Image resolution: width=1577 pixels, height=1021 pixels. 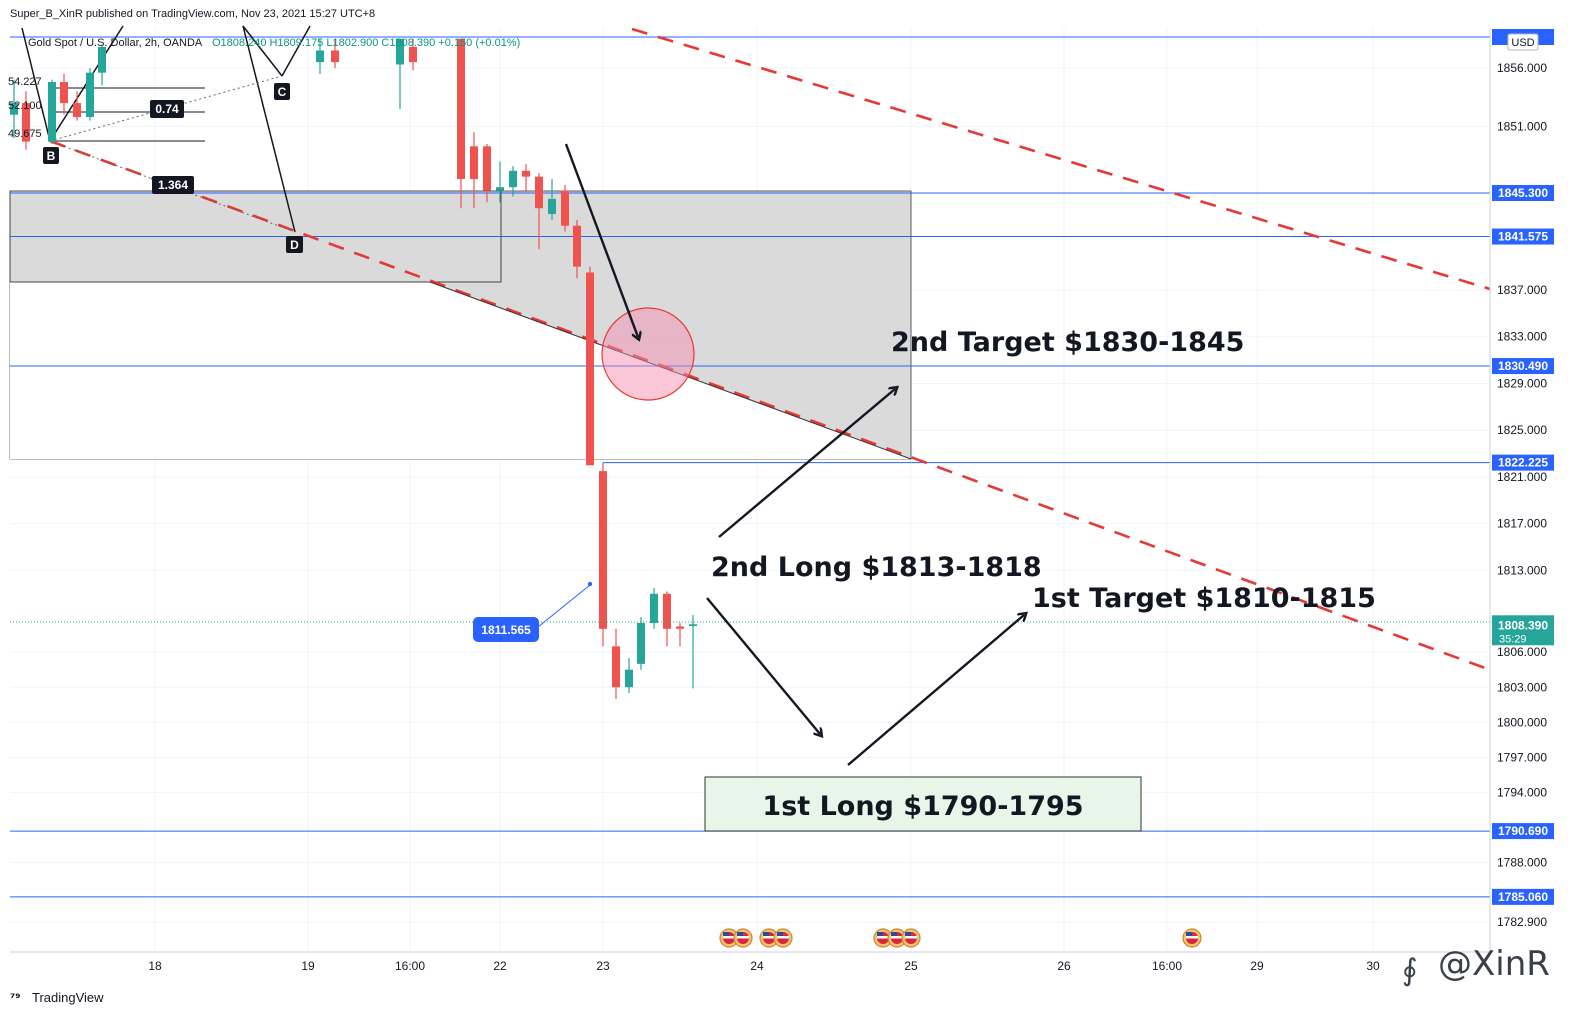 I want to click on currency-badge, so click(x=1523, y=42).